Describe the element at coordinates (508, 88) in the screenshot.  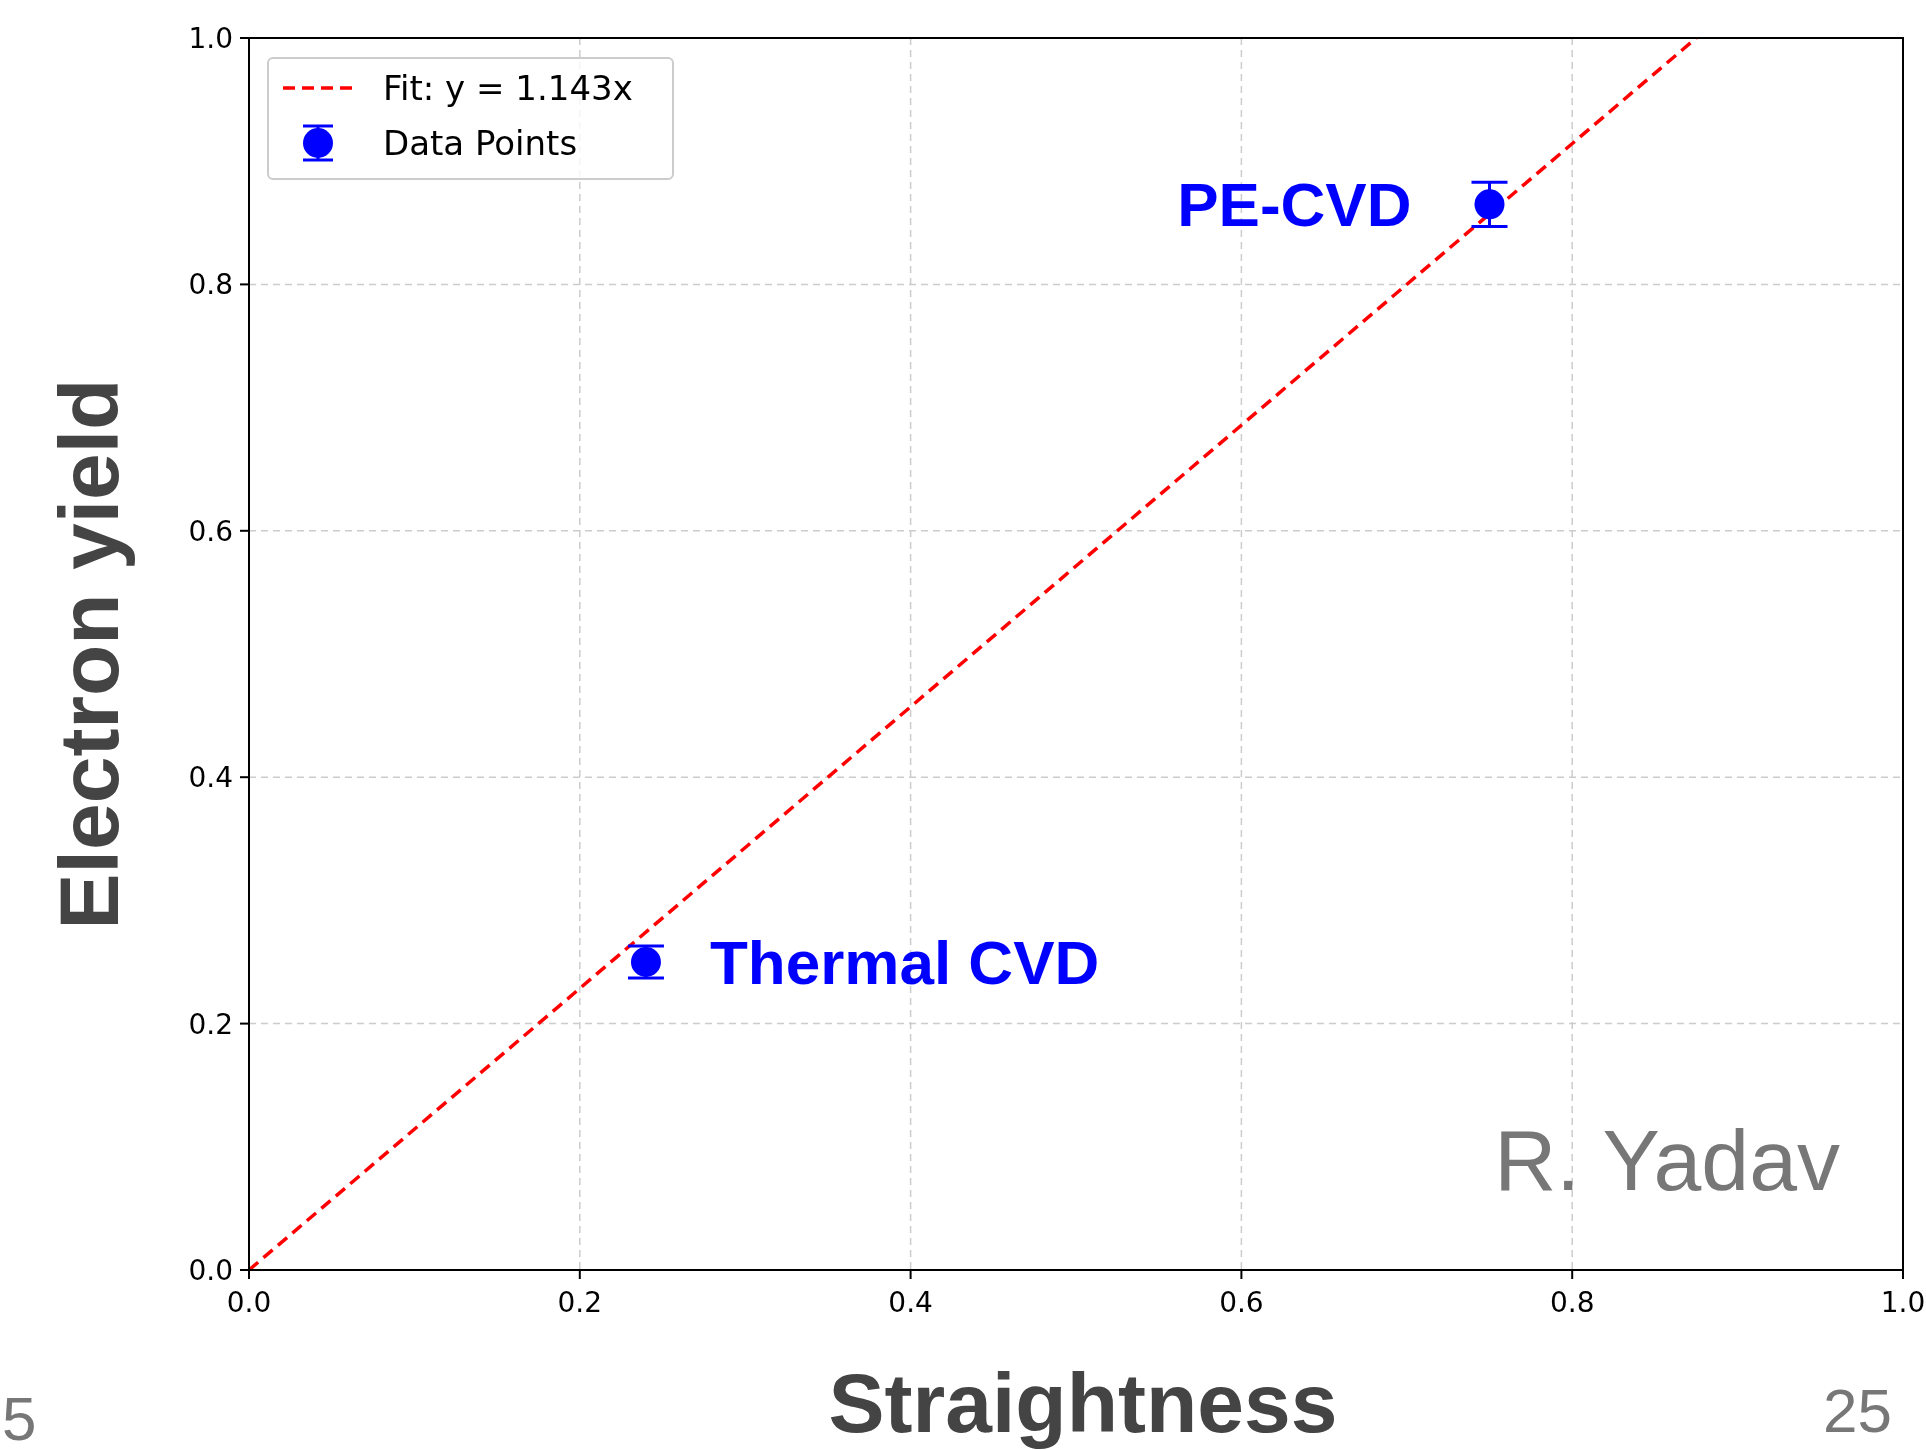
I see `legend-label: Fit: y = 1.143x` at that location.